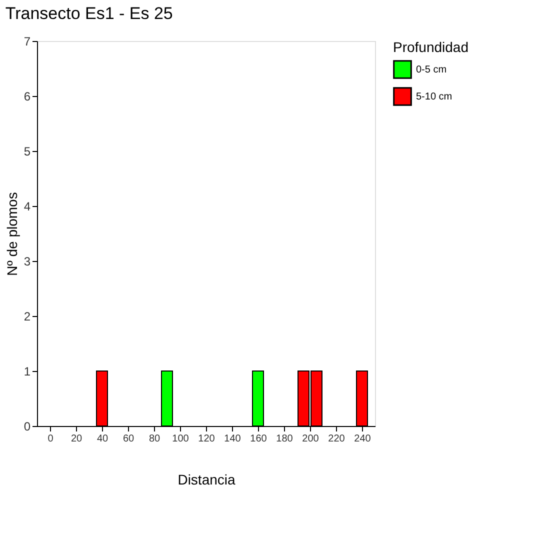 The image size is (542, 553). What do you see at coordinates (27, 261) in the screenshot?
I see `y-tick-label: 3` at bounding box center [27, 261].